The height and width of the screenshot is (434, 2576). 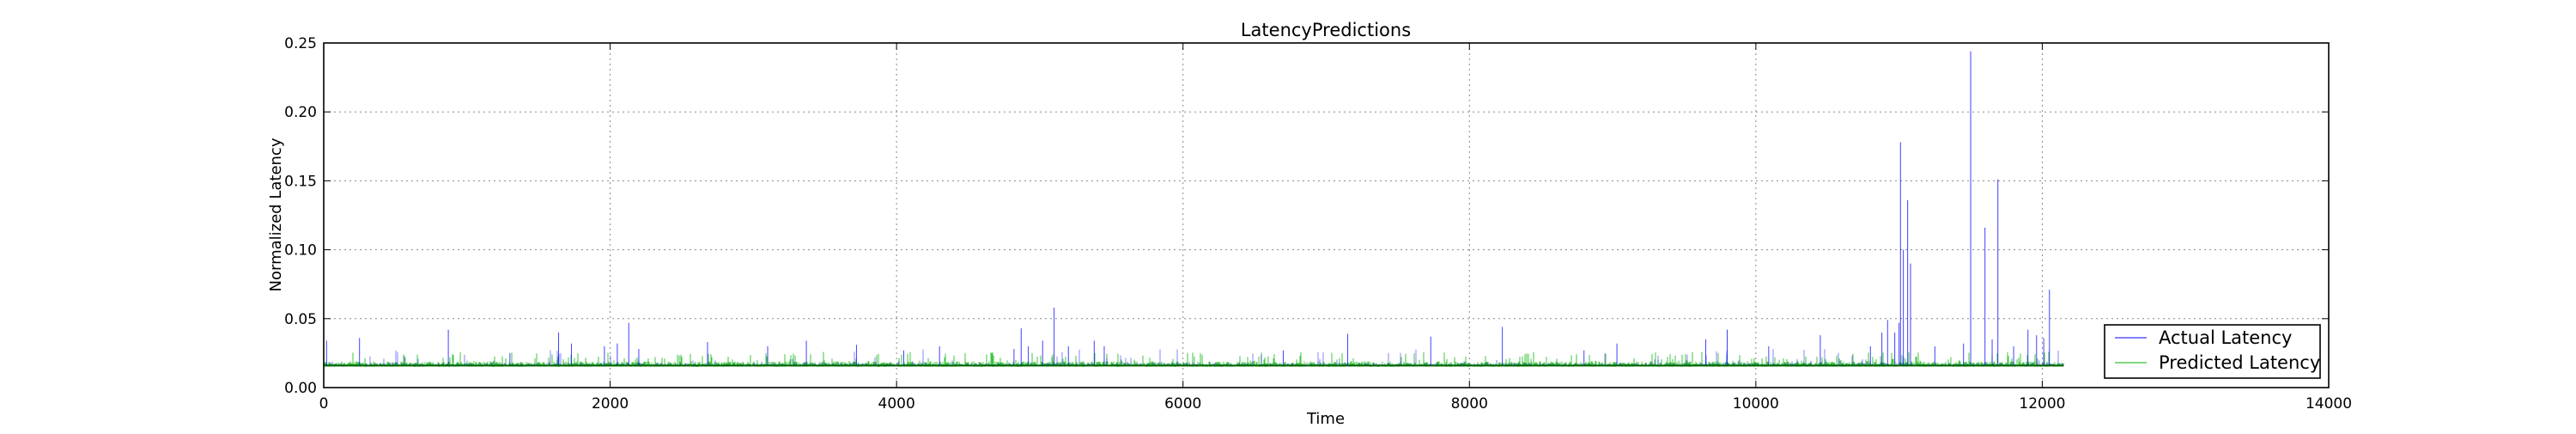 What do you see at coordinates (1193, 357) in the screenshot?
I see `series-actual-latency-noise` at bounding box center [1193, 357].